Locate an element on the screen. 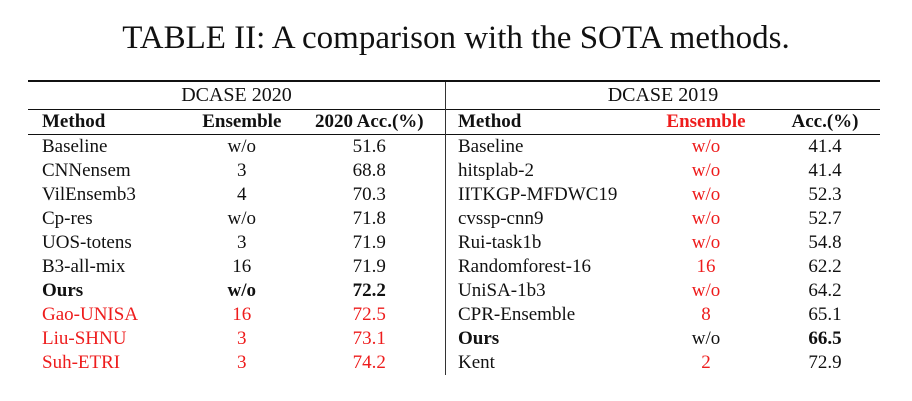  cell-method: UOS-totens is located at coordinates (87, 242).